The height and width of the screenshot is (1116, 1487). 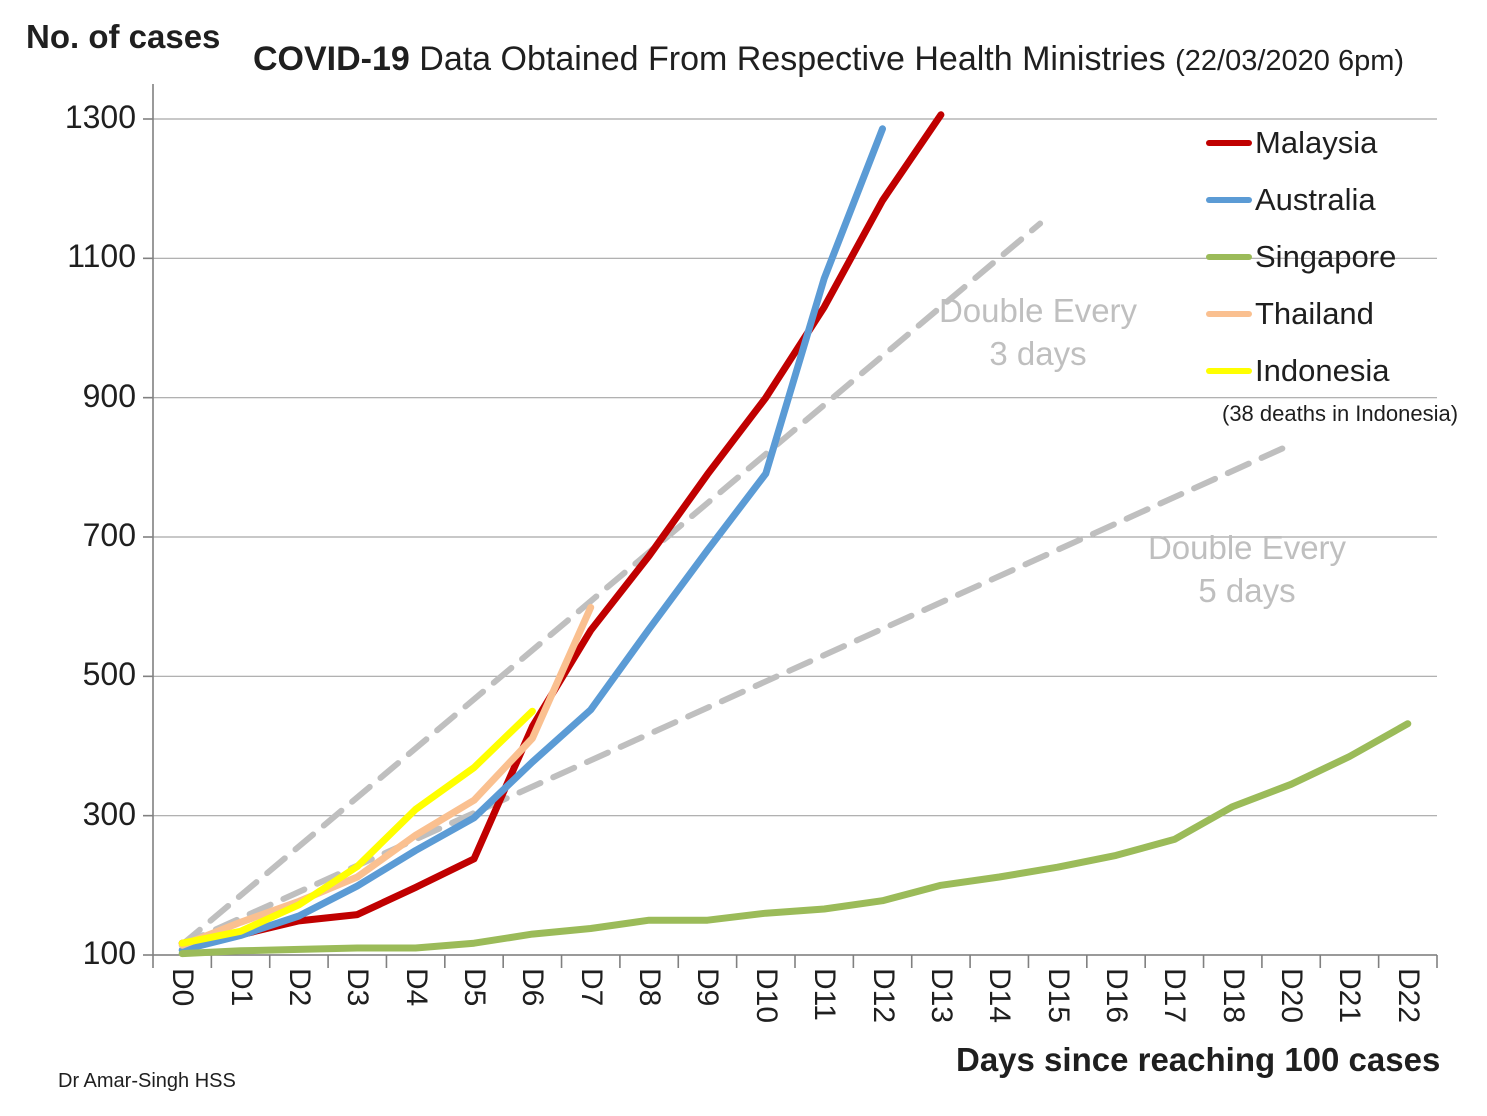 What do you see at coordinates (1290, 61) in the screenshot?
I see `chart-title-timestamp: (22/03/2020 6pm)` at bounding box center [1290, 61].